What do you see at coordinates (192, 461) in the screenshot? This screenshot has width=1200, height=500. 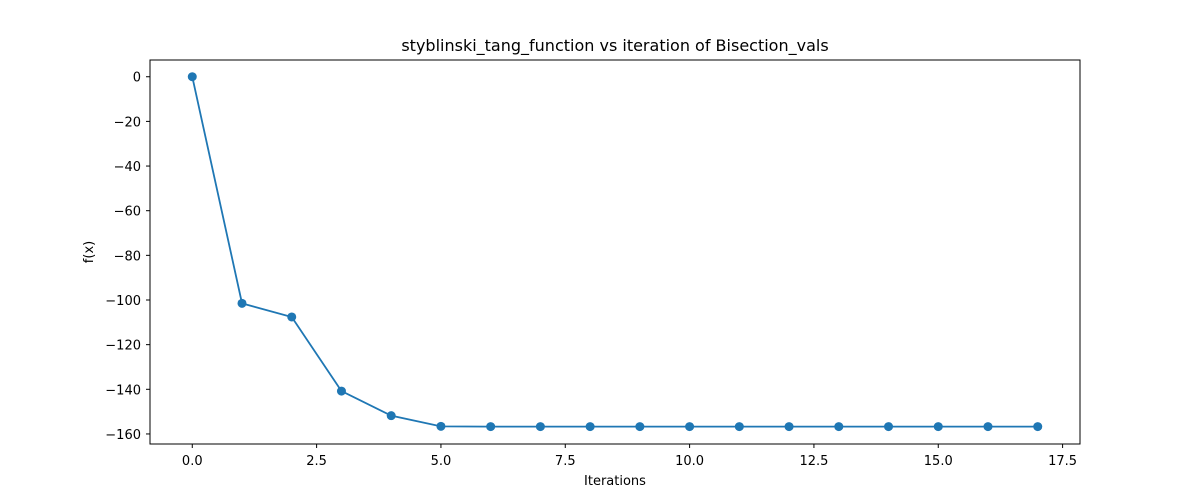 I see `x-tick-label: 0.0` at bounding box center [192, 461].